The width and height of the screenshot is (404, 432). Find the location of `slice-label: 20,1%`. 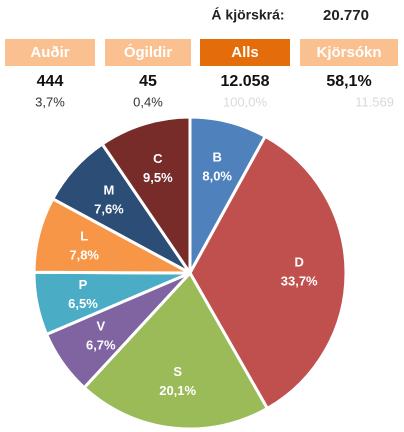

slice-label: 20,1% is located at coordinates (177, 390).